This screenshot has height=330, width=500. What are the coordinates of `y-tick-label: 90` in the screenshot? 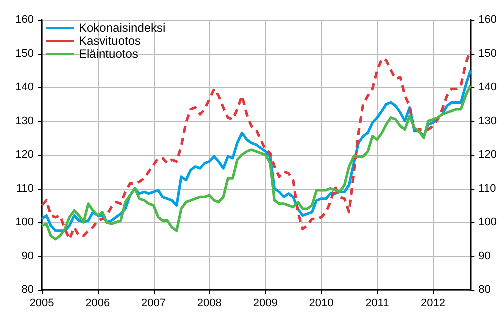 It's located at (28, 256).